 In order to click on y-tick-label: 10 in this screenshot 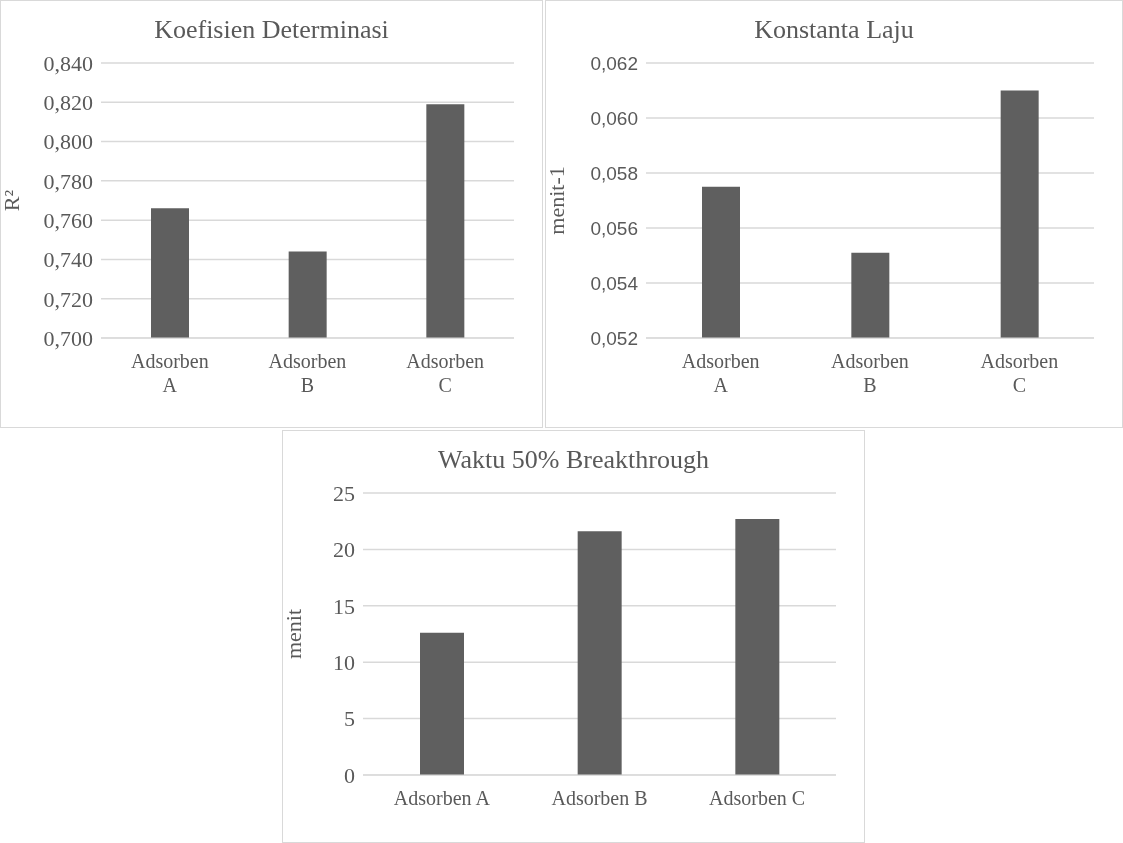, I will do `click(344, 663)`.